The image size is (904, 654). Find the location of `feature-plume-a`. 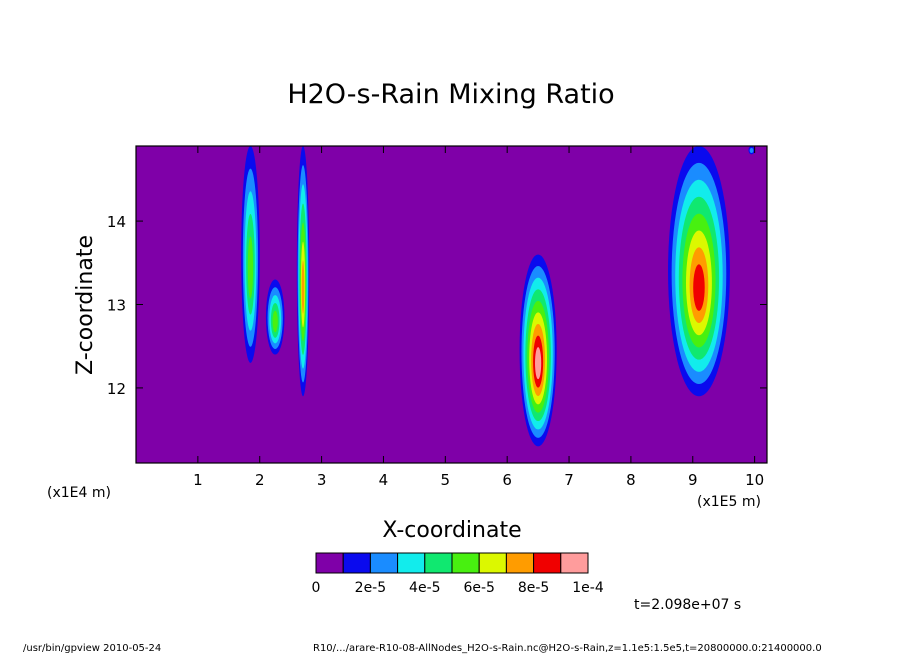

feature-plume-a is located at coordinates (250, 254).